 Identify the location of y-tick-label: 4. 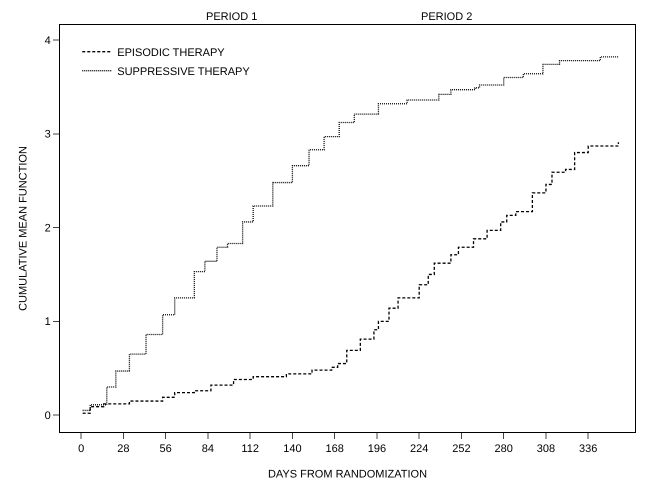
(47, 40).